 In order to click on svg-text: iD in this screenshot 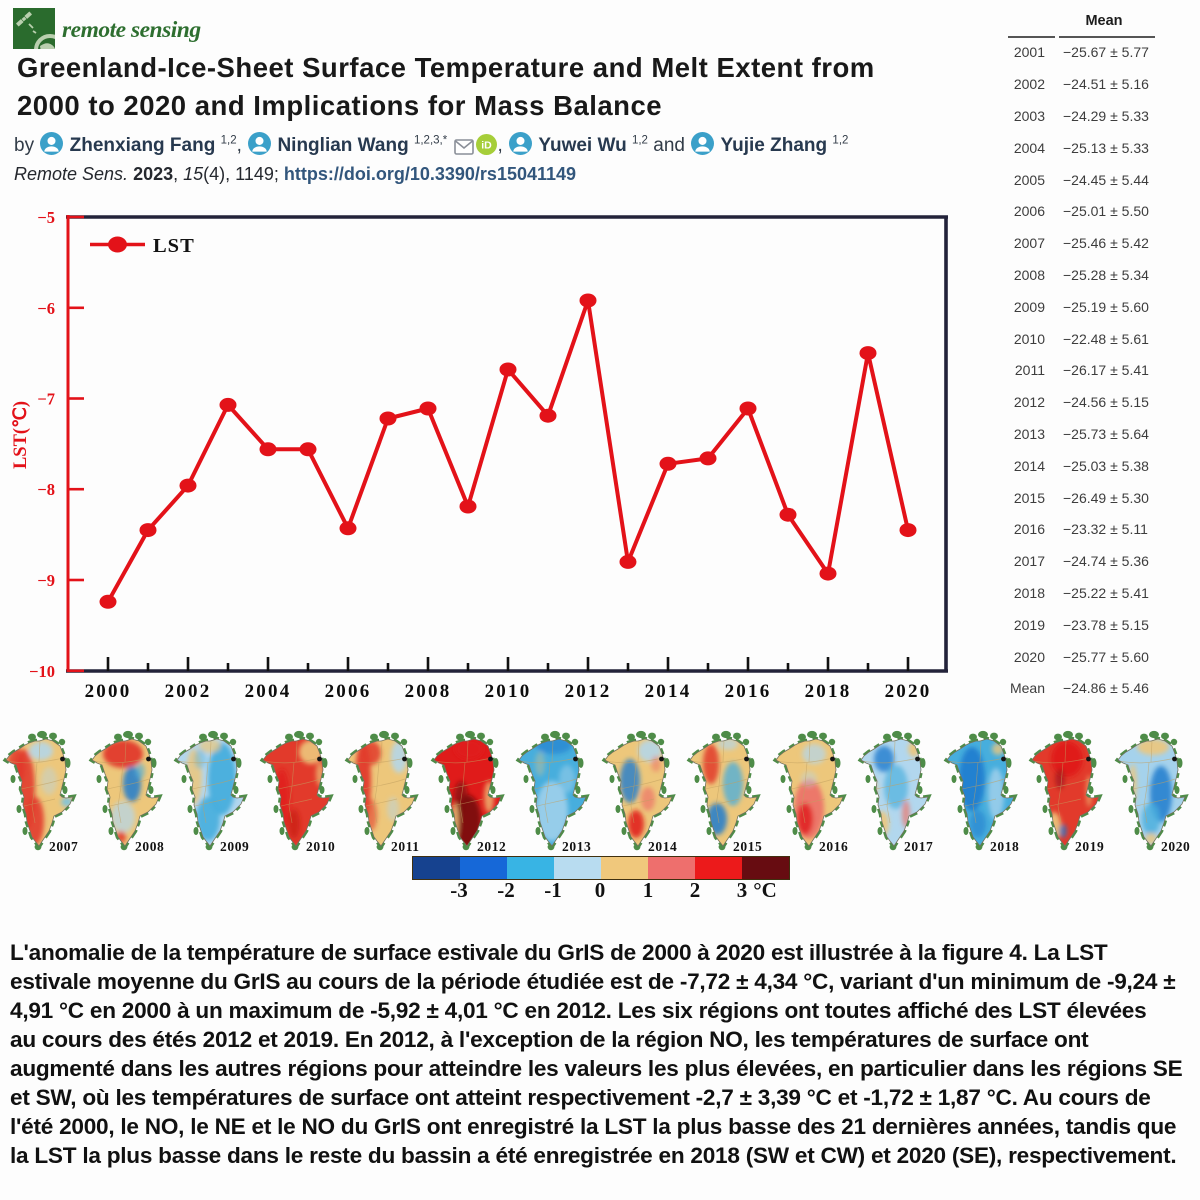, I will do `click(486, 145)`.